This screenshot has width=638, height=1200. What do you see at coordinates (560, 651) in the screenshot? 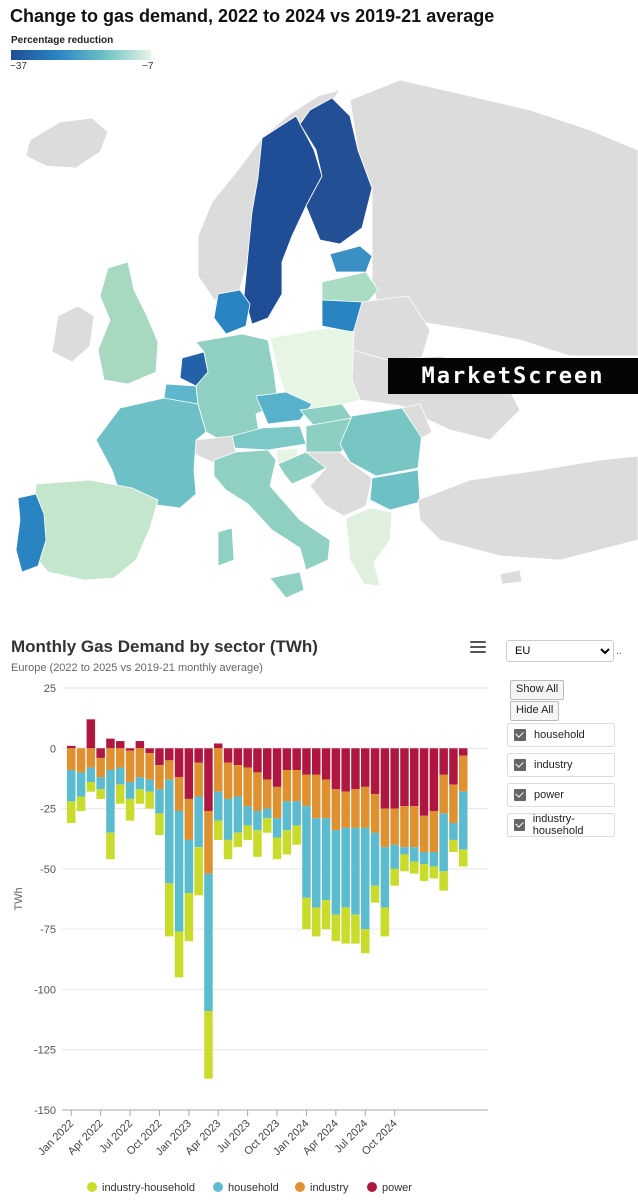
I see `region-select: EU` at bounding box center [560, 651].